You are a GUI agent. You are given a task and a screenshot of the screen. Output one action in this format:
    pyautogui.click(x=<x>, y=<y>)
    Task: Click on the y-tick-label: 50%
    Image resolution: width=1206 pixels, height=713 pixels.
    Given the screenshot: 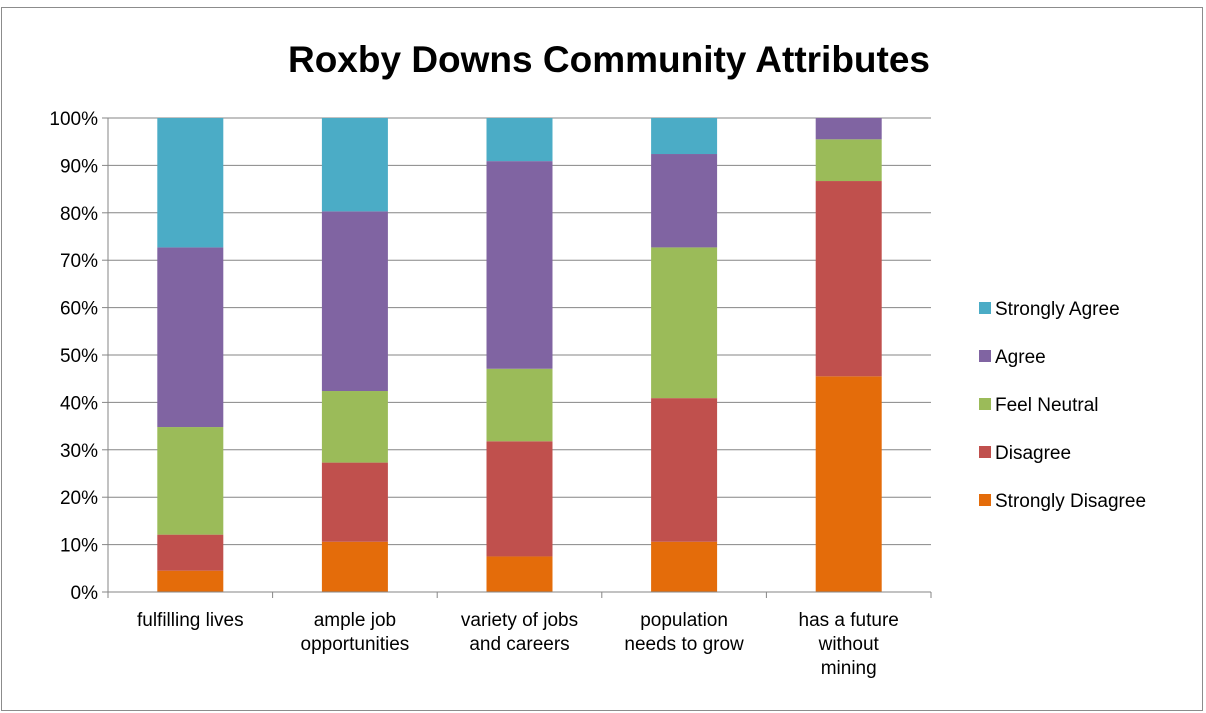 What is the action you would take?
    pyautogui.click(x=79, y=356)
    